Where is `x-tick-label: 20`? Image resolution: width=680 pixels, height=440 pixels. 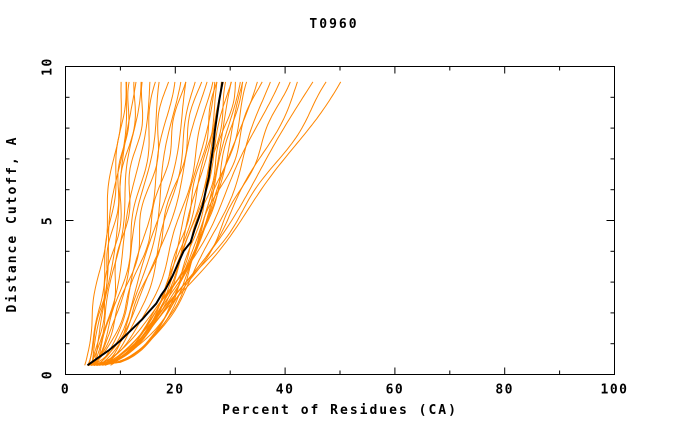 x-tick-label: 20 is located at coordinates (175, 390).